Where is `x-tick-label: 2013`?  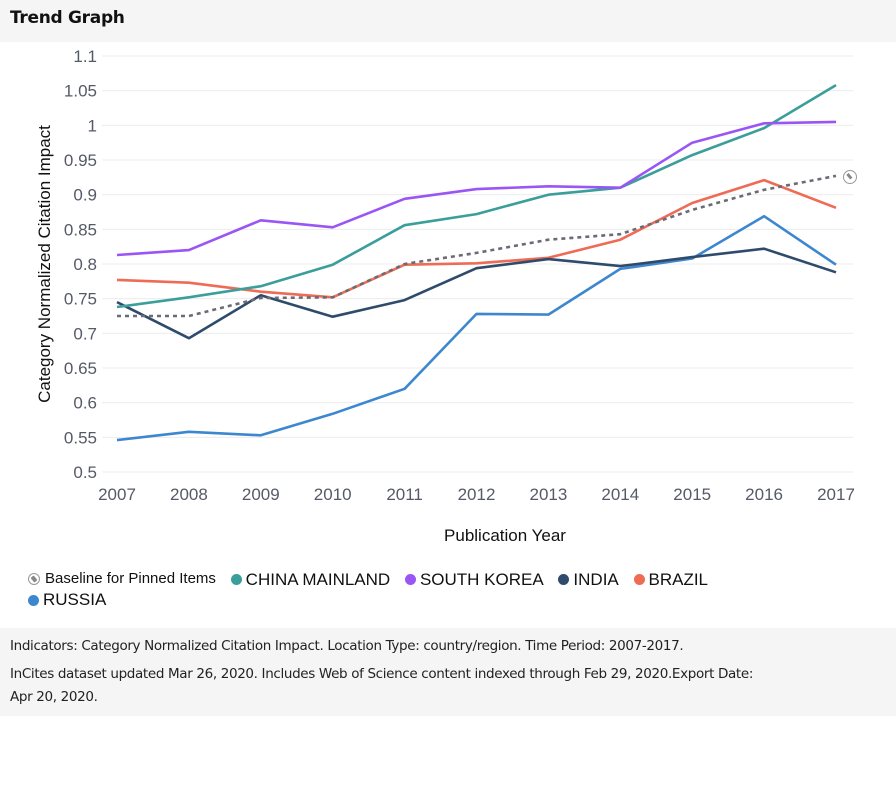
x-tick-label: 2013 is located at coordinates (548, 494).